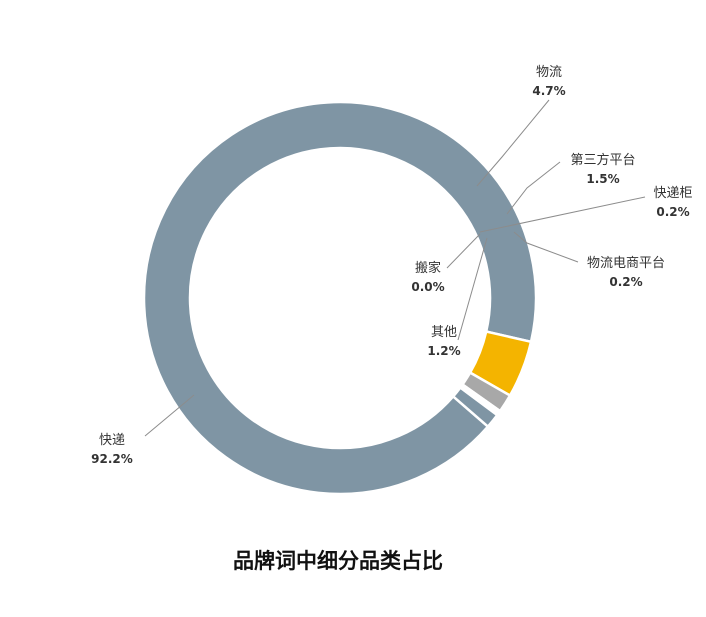 The height and width of the screenshot is (617, 706). Describe the element at coordinates (338, 561) in the screenshot. I see `chart-title: 品牌词中细分品类占比` at that location.